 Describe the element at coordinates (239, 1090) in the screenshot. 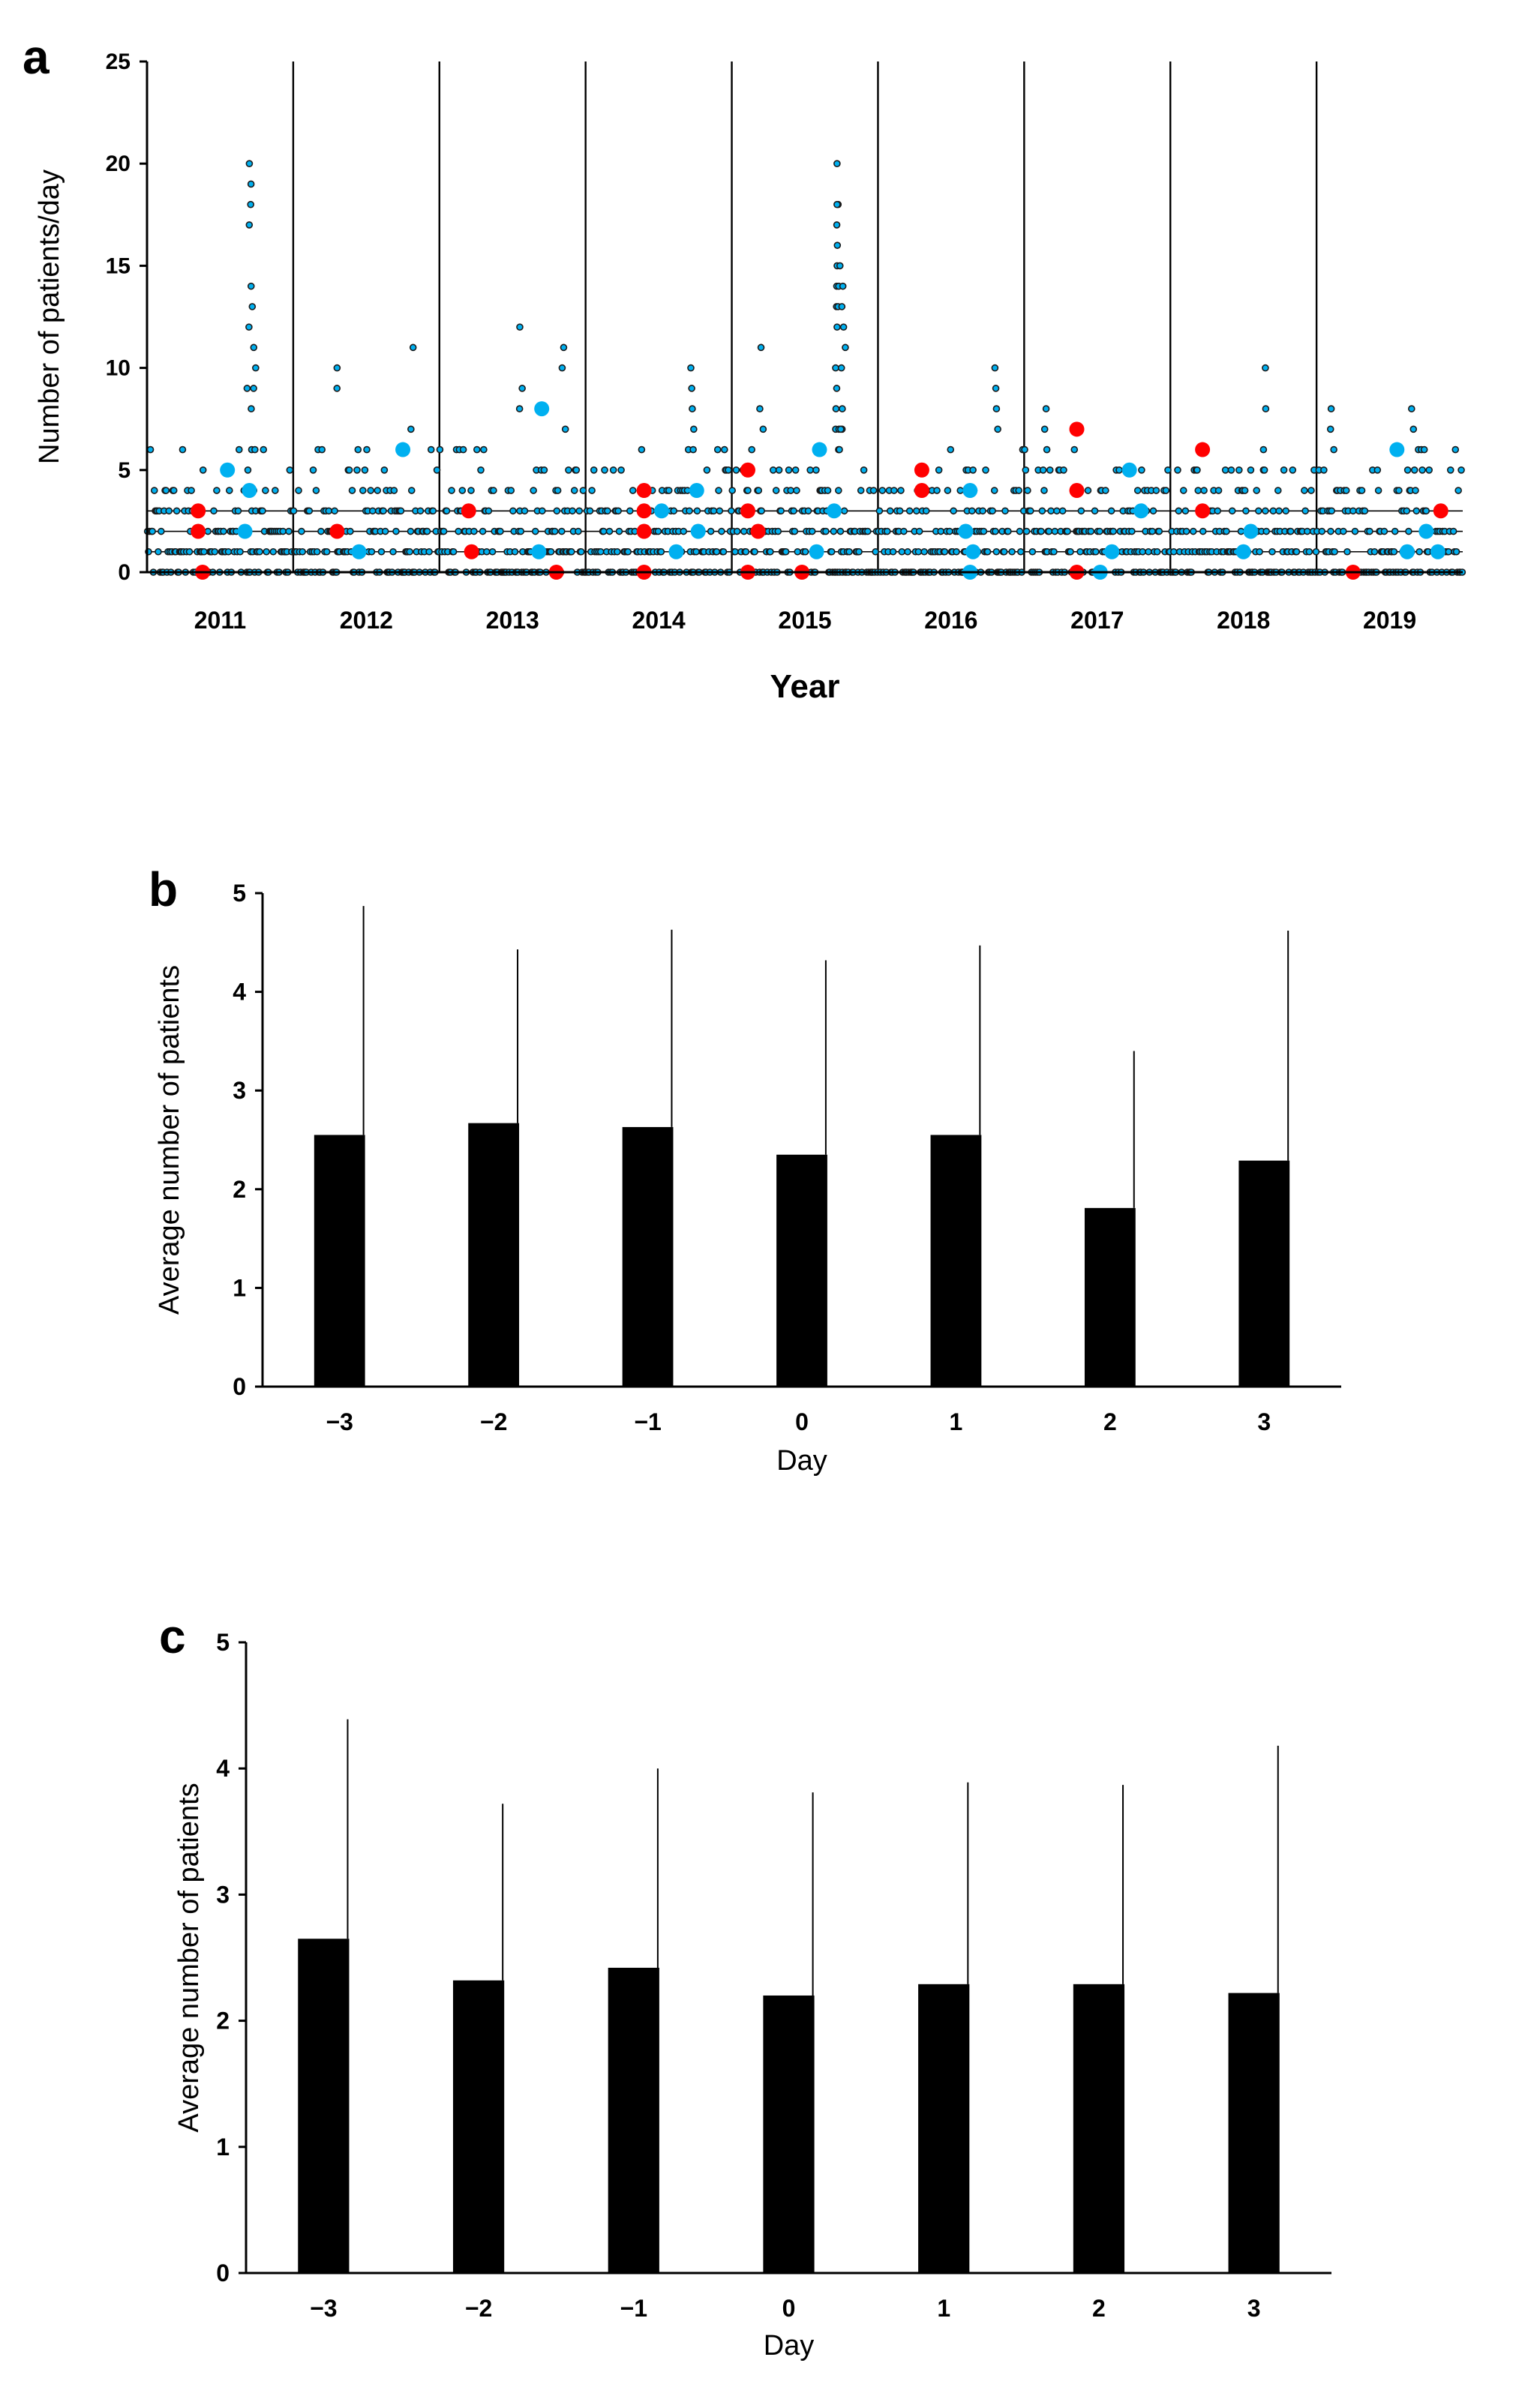

I see `panel-b-y-tick-label: 3` at that location.